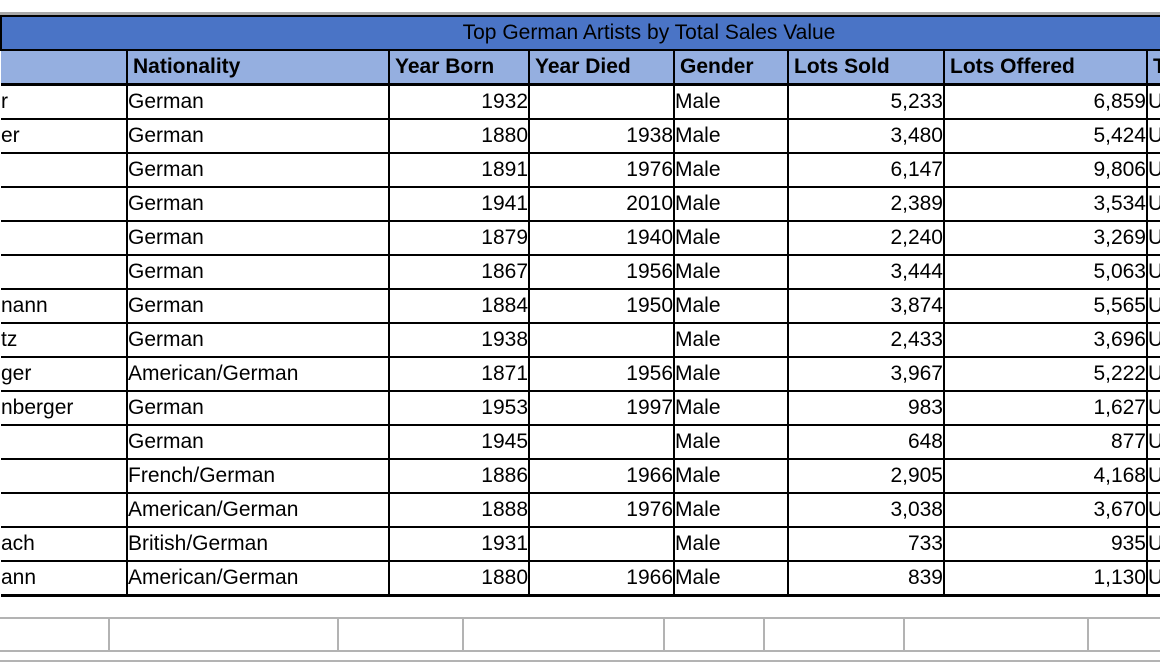 This screenshot has width=1160, height=664. I want to click on cell-lots-offered: 6,859, so click(1045, 101).